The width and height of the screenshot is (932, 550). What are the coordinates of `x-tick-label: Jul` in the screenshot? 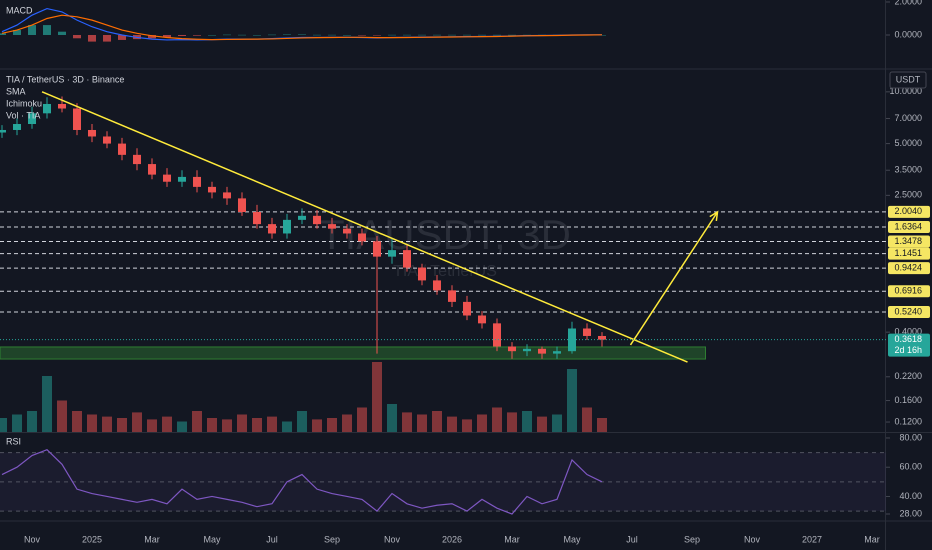 It's located at (632, 539).